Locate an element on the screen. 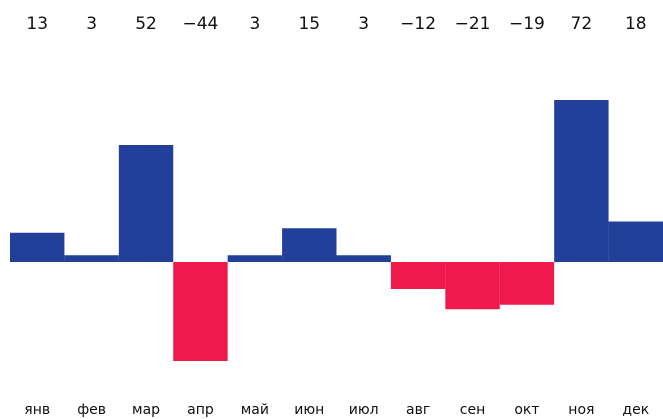 This screenshot has height=419, width=663. x-tick-label: окт is located at coordinates (526, 410).